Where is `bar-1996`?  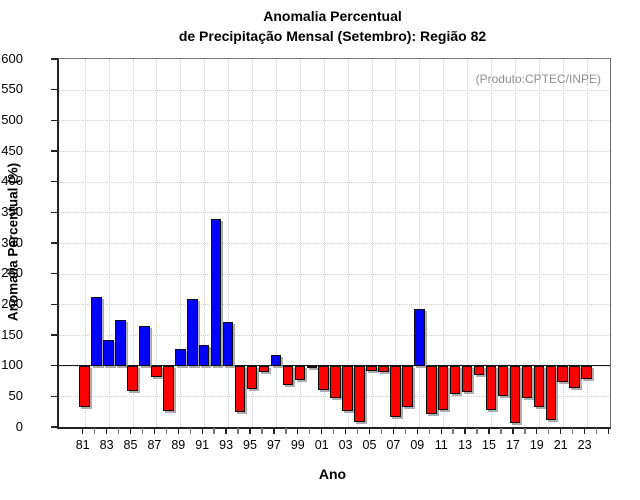 bar-1996 is located at coordinates (264, 368).